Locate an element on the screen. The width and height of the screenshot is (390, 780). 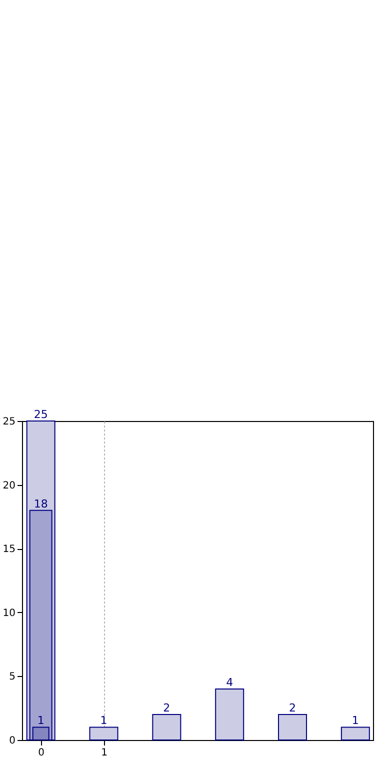
y-tick-label: 10 is located at coordinates (9, 613).